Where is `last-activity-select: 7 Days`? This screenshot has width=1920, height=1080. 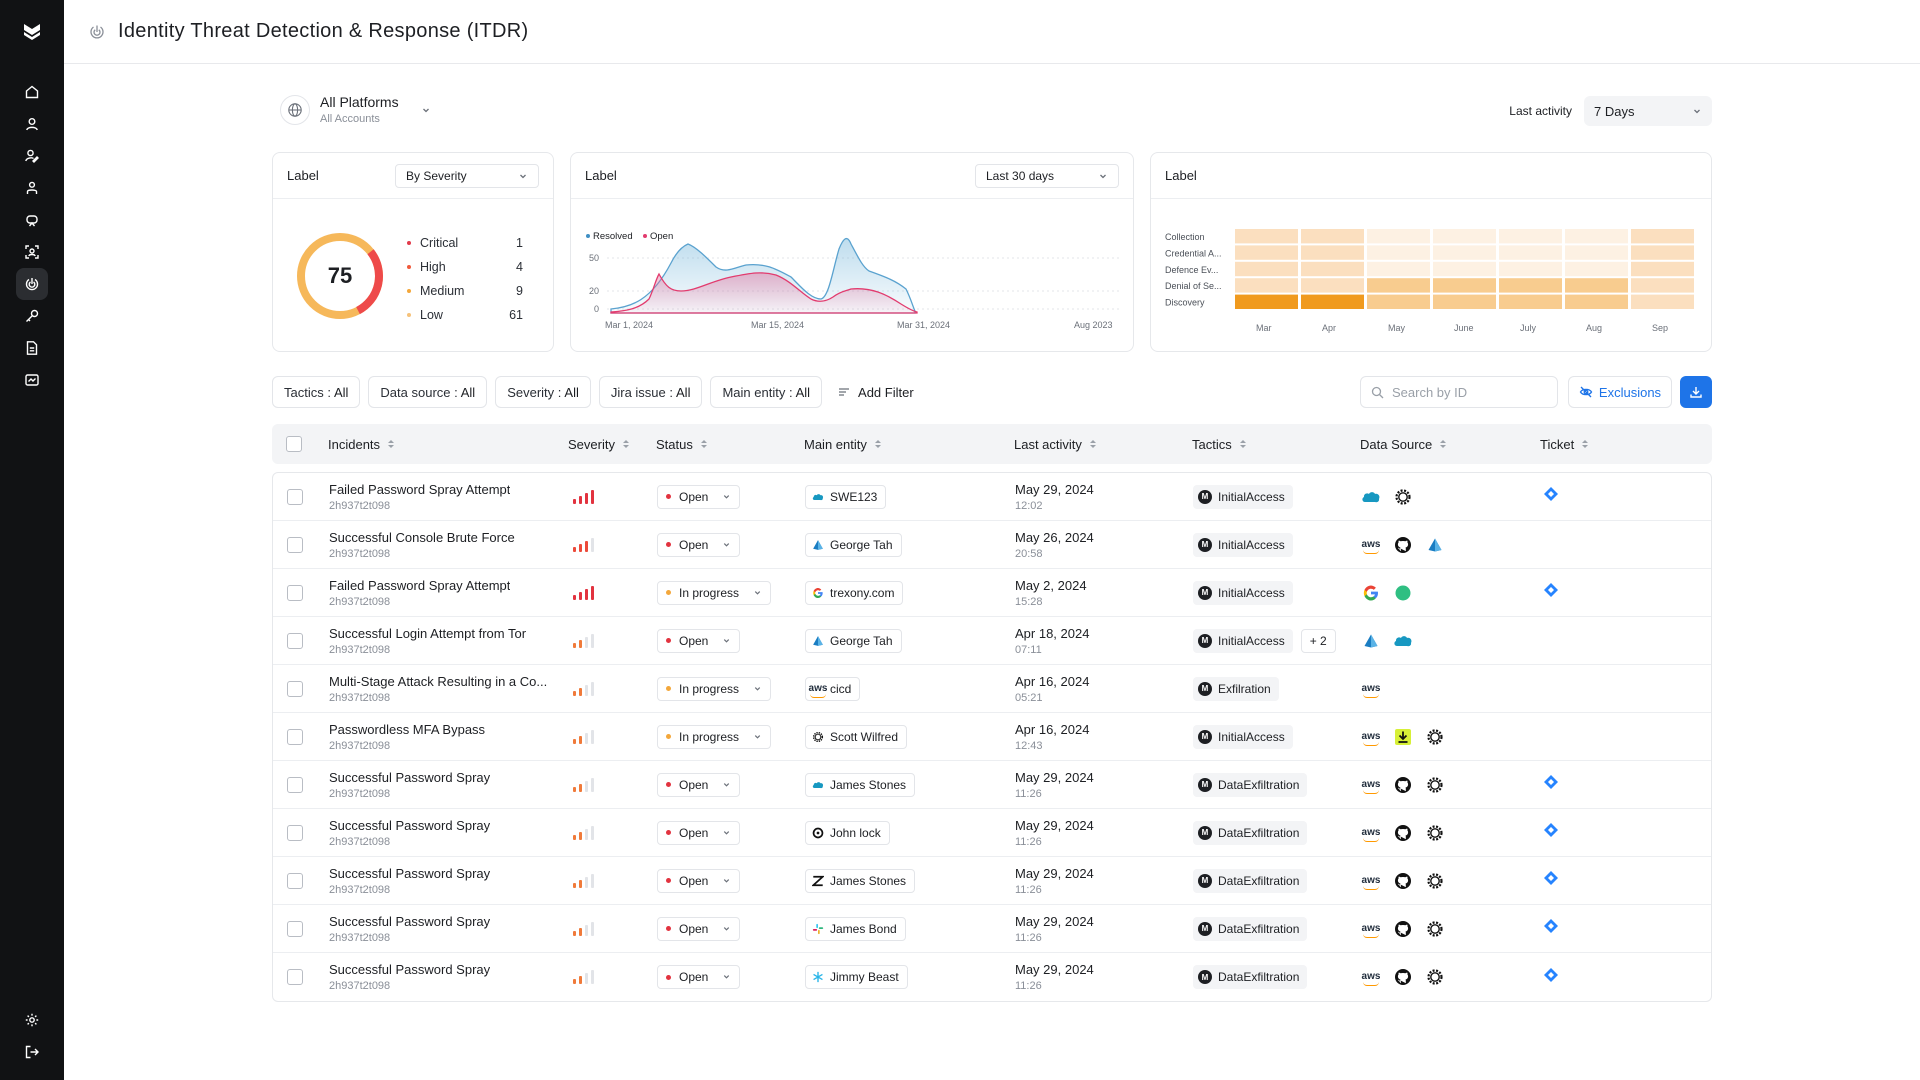
last-activity-select: 7 Days is located at coordinates (1648, 111).